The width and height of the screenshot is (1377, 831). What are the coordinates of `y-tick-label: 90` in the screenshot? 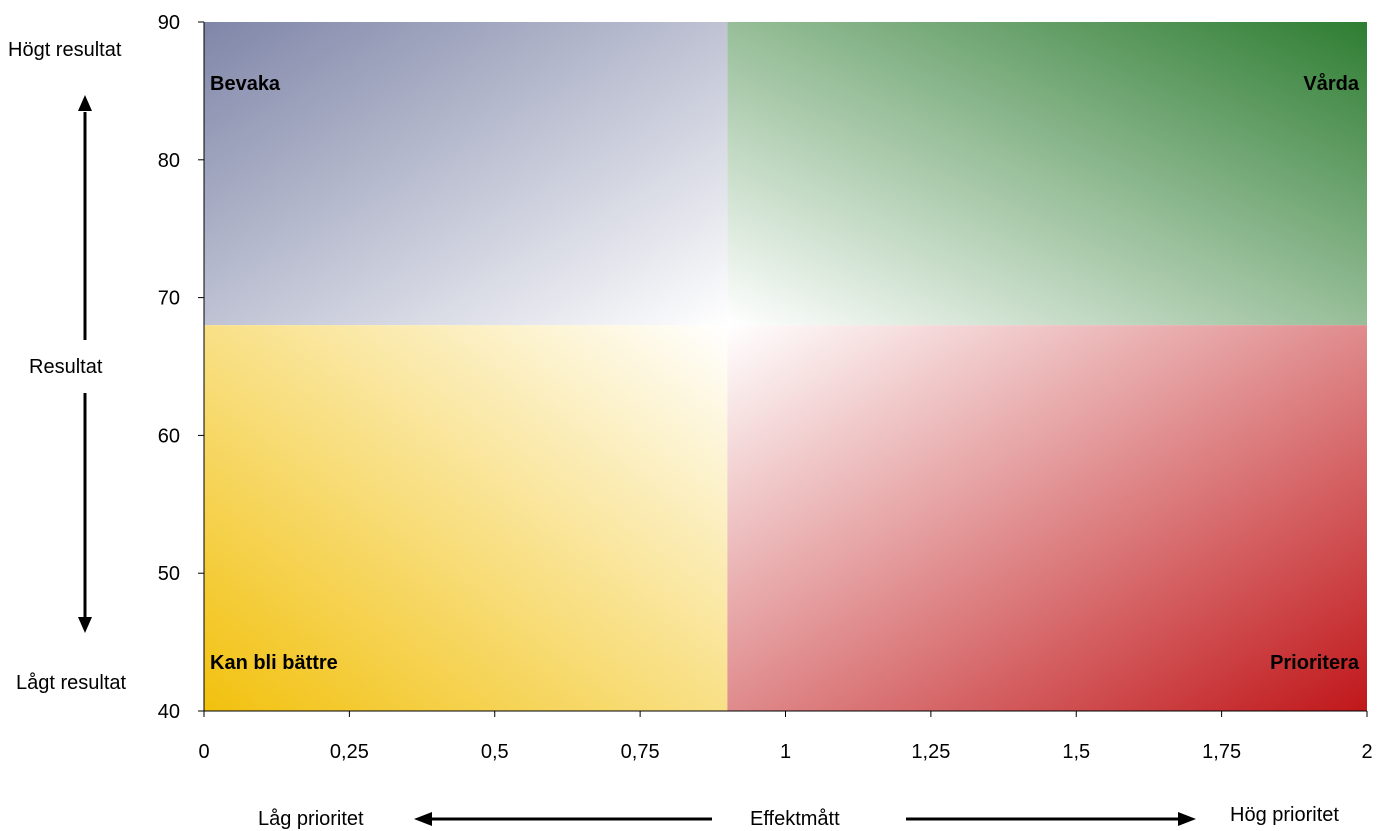 It's located at (169, 23).